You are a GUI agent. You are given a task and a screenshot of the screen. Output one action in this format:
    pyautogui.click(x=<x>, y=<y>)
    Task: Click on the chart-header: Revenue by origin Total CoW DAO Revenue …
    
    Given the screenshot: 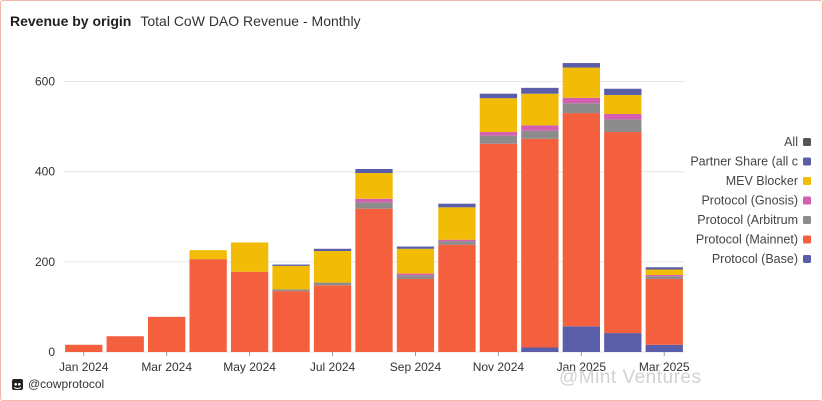 What is the action you would take?
    pyautogui.click(x=185, y=24)
    